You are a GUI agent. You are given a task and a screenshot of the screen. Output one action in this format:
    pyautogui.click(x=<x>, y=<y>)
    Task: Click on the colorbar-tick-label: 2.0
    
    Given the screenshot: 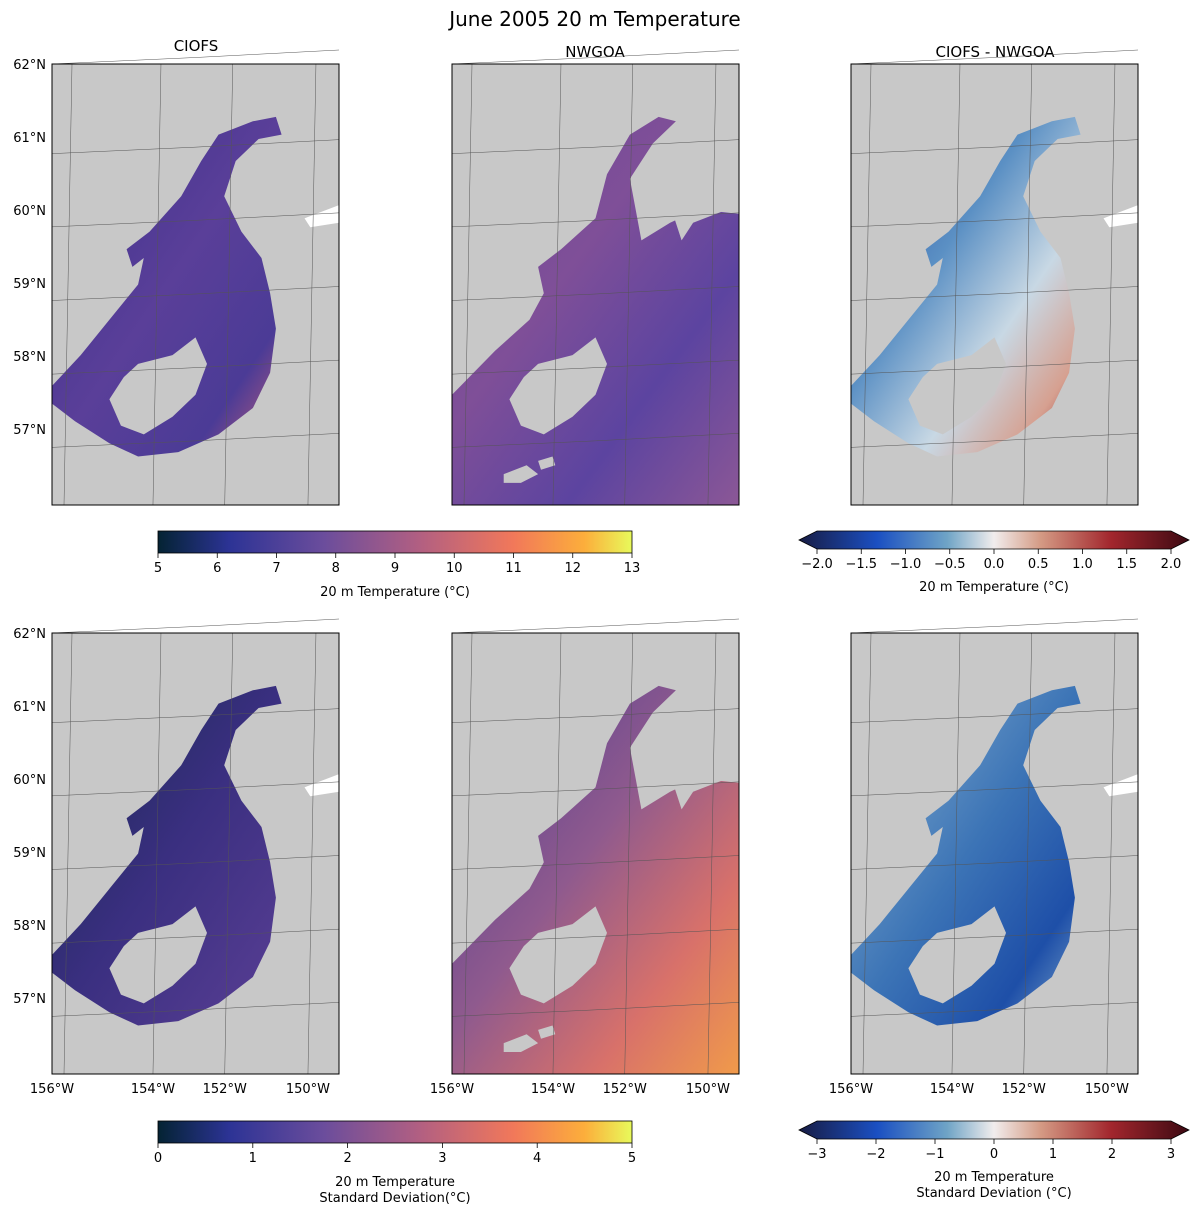 What is the action you would take?
    pyautogui.click(x=1171, y=564)
    